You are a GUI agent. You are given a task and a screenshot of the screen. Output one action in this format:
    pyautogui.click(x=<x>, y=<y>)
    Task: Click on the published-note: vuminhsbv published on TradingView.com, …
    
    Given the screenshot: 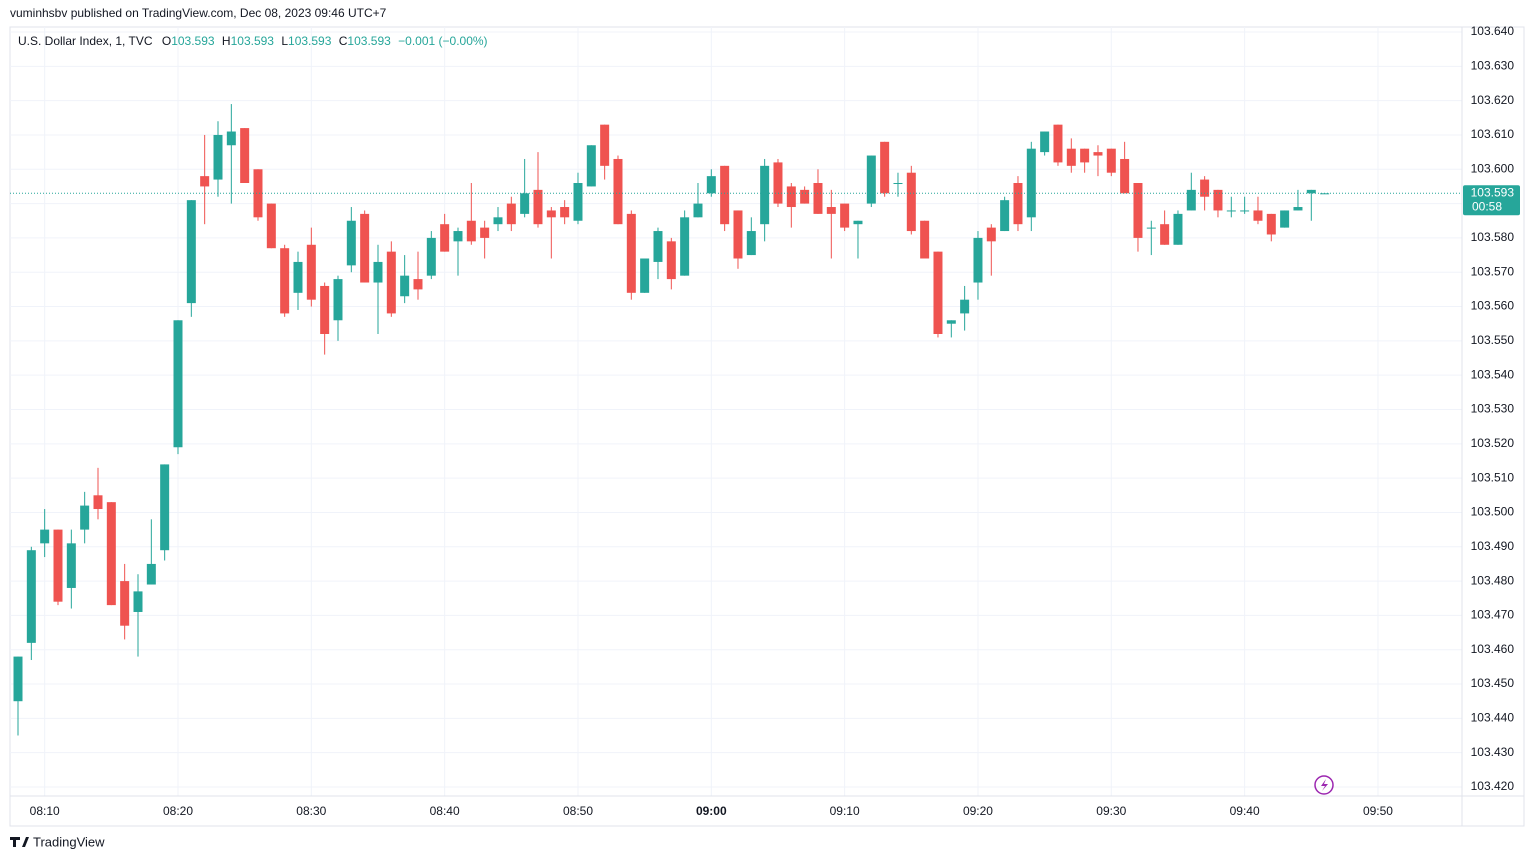 What is the action you would take?
    pyautogui.click(x=198, y=13)
    